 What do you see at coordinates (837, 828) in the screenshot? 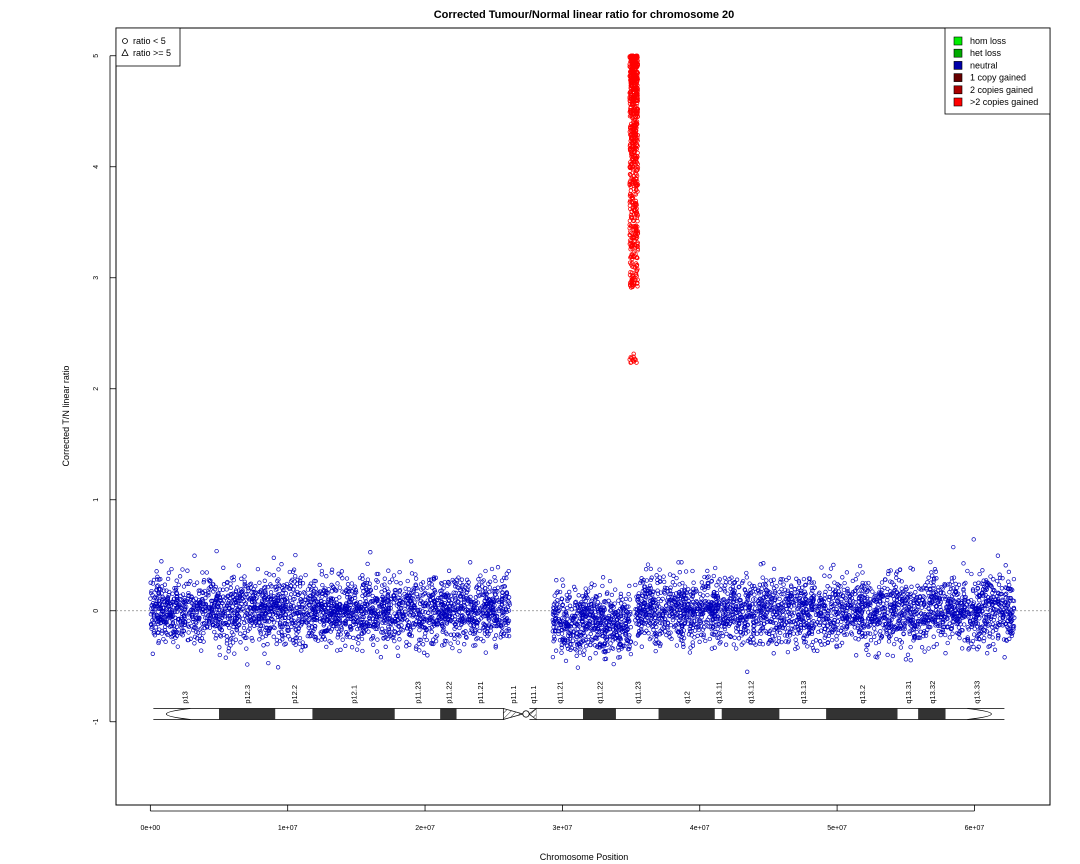
I see `x-tick-label: 5e+07` at bounding box center [837, 828].